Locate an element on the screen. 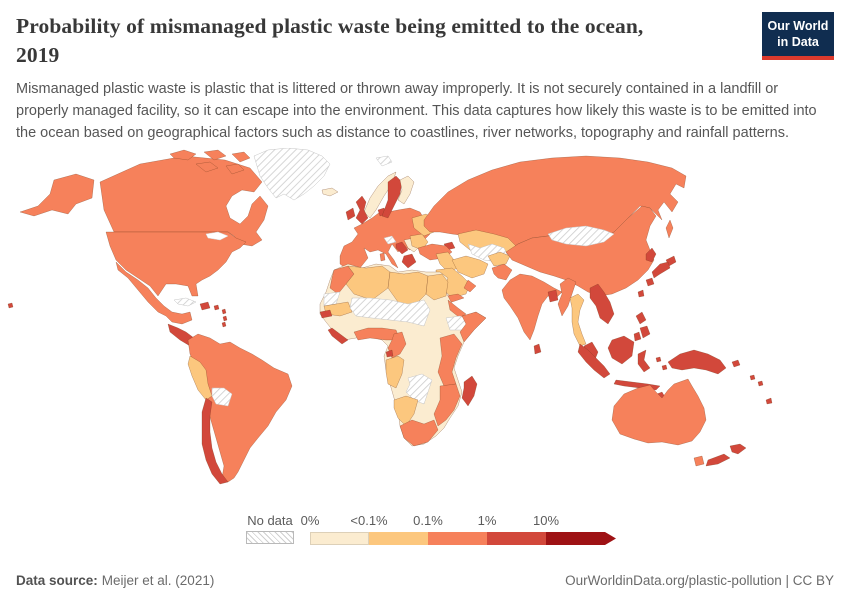 This screenshot has height=600, width=850. country-kenya-tanzania is located at coordinates (450, 360).